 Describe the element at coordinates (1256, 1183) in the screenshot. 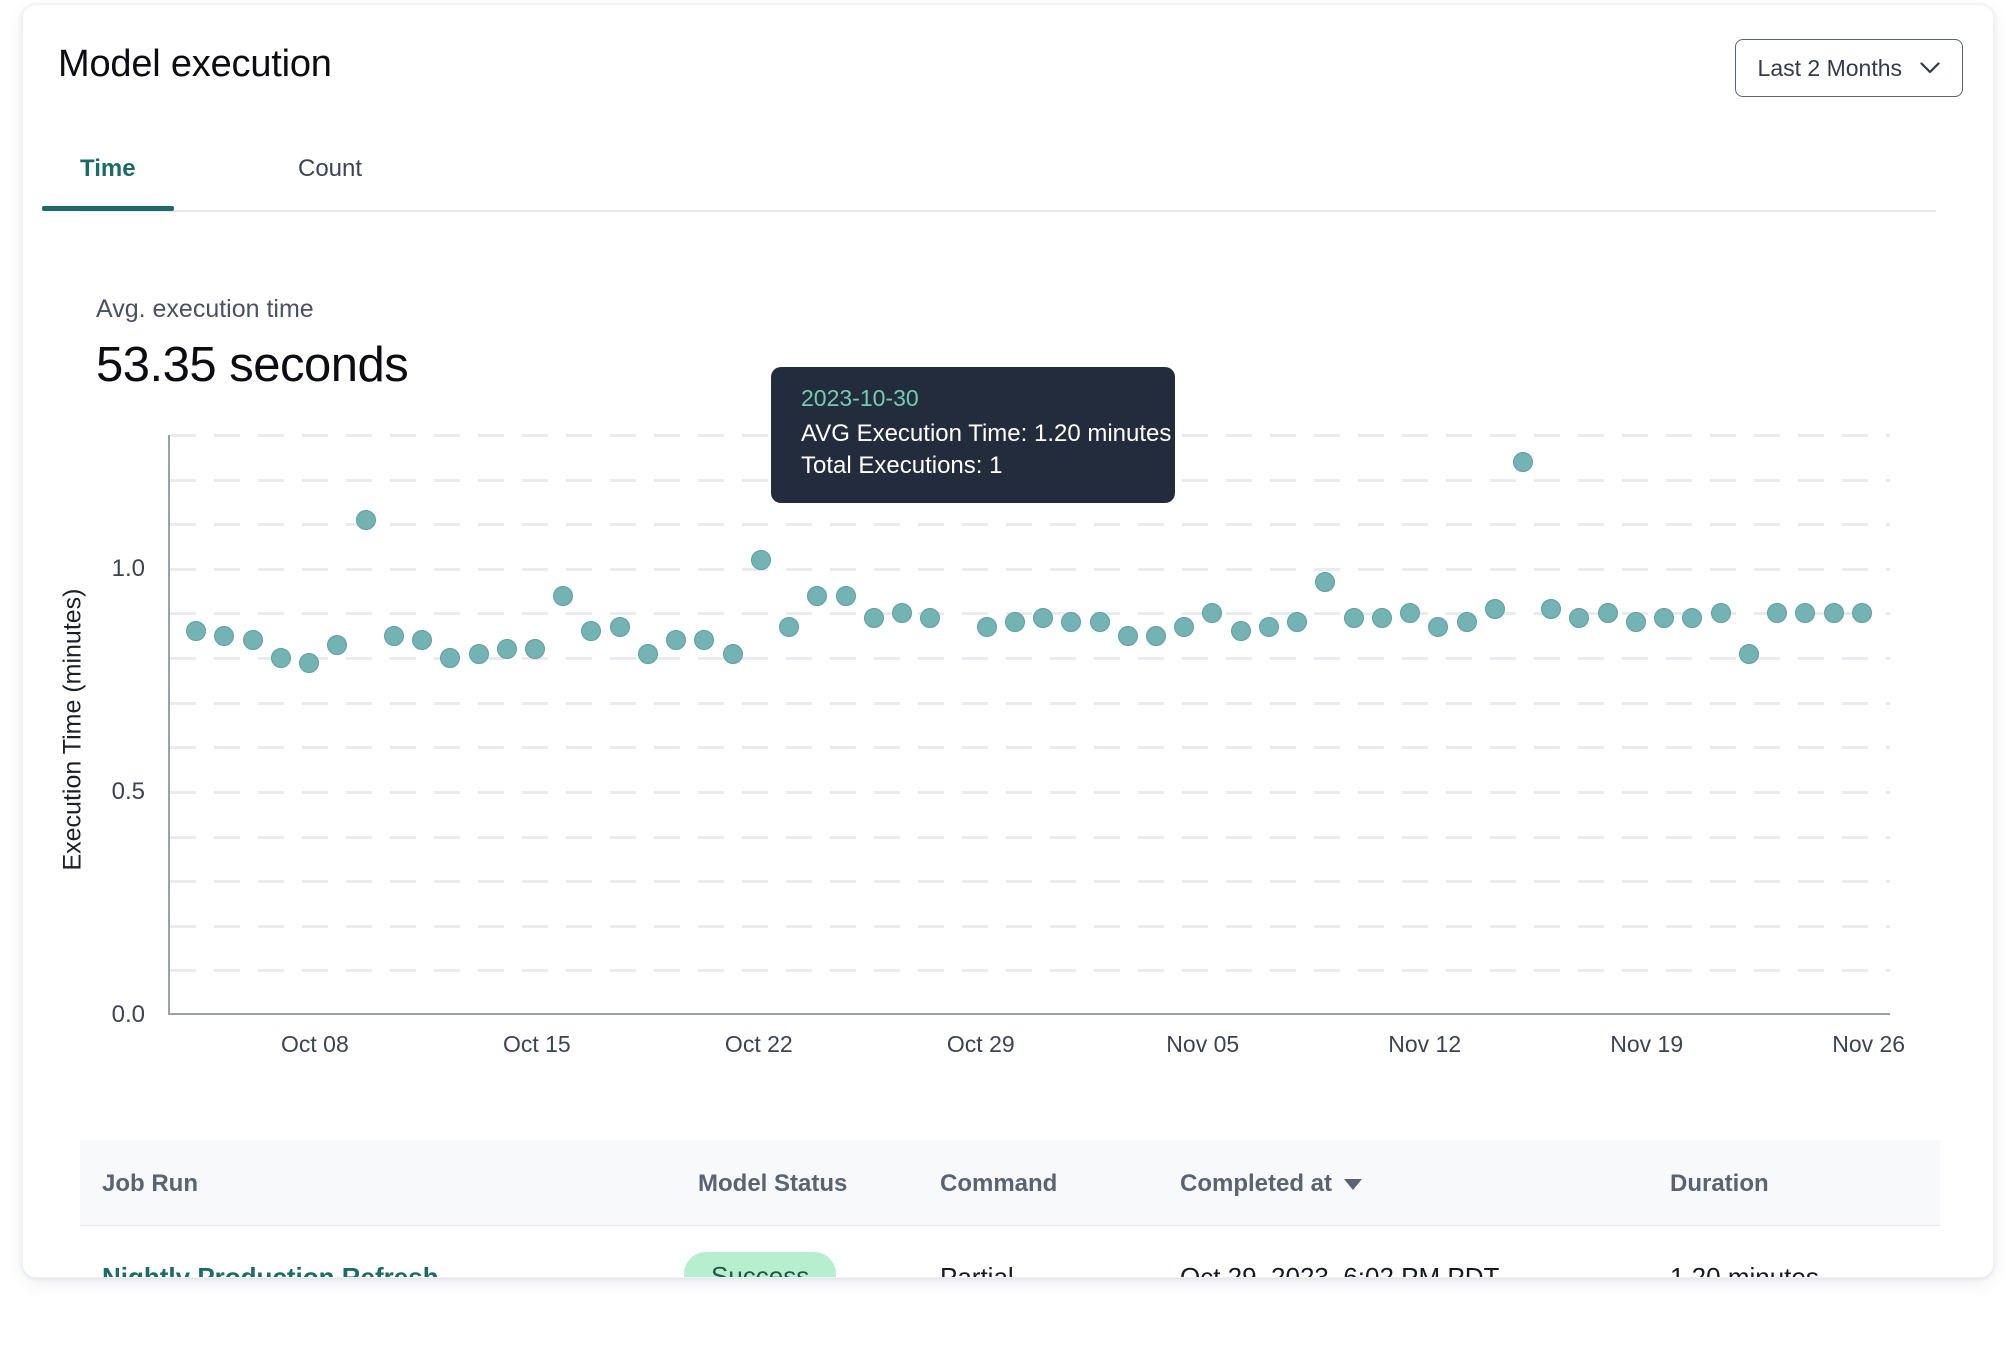

I see `column-header-completed-at-label: Completed at` at that location.